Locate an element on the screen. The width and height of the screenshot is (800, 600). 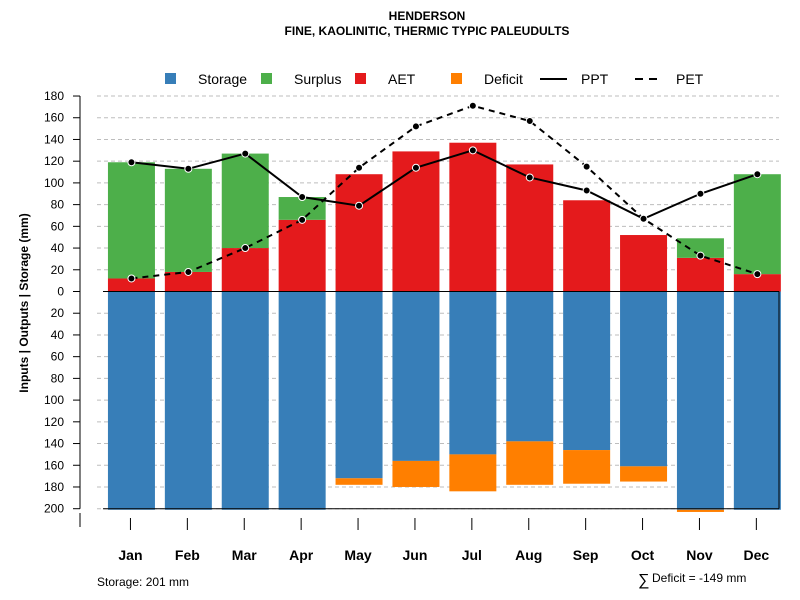
y-tick-label: 0 is located at coordinates (60, 292).